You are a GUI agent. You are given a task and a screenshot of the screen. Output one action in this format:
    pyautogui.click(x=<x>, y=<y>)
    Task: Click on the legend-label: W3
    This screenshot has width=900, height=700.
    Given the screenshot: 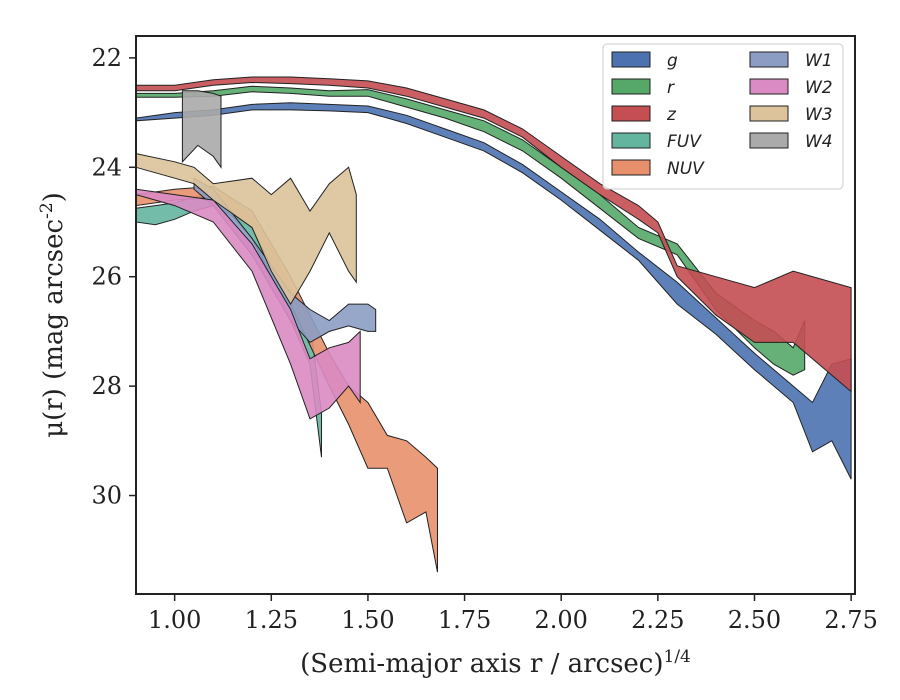 What is the action you would take?
    pyautogui.click(x=819, y=115)
    